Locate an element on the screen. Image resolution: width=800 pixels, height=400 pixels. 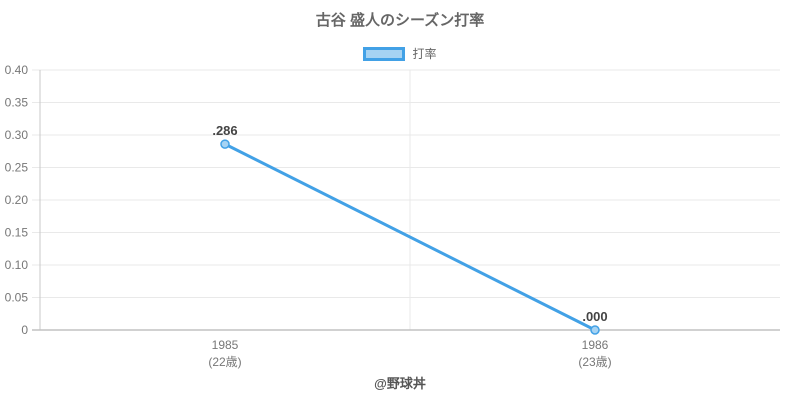
y-tick-label: 0.35 is located at coordinates (17, 103).